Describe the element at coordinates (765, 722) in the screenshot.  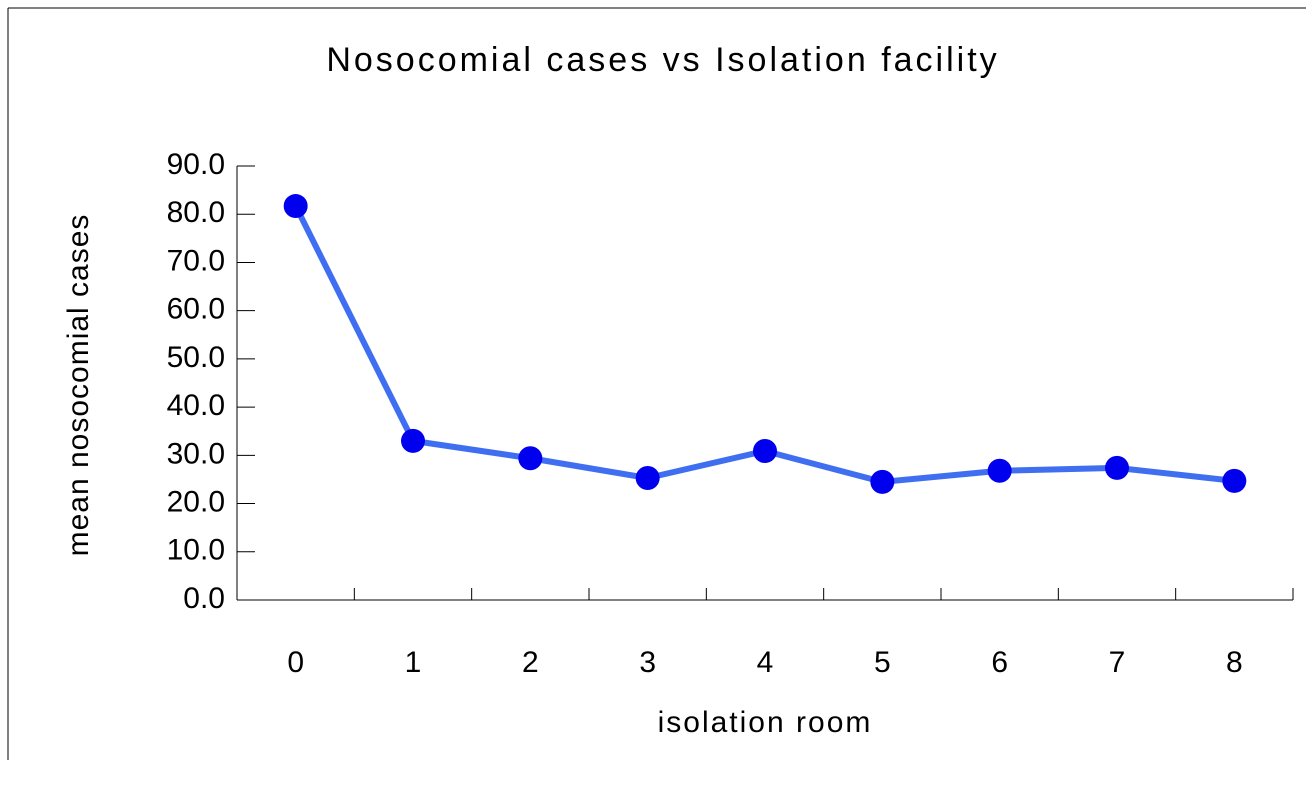
I see `x-axis-label: isolation room` at that location.